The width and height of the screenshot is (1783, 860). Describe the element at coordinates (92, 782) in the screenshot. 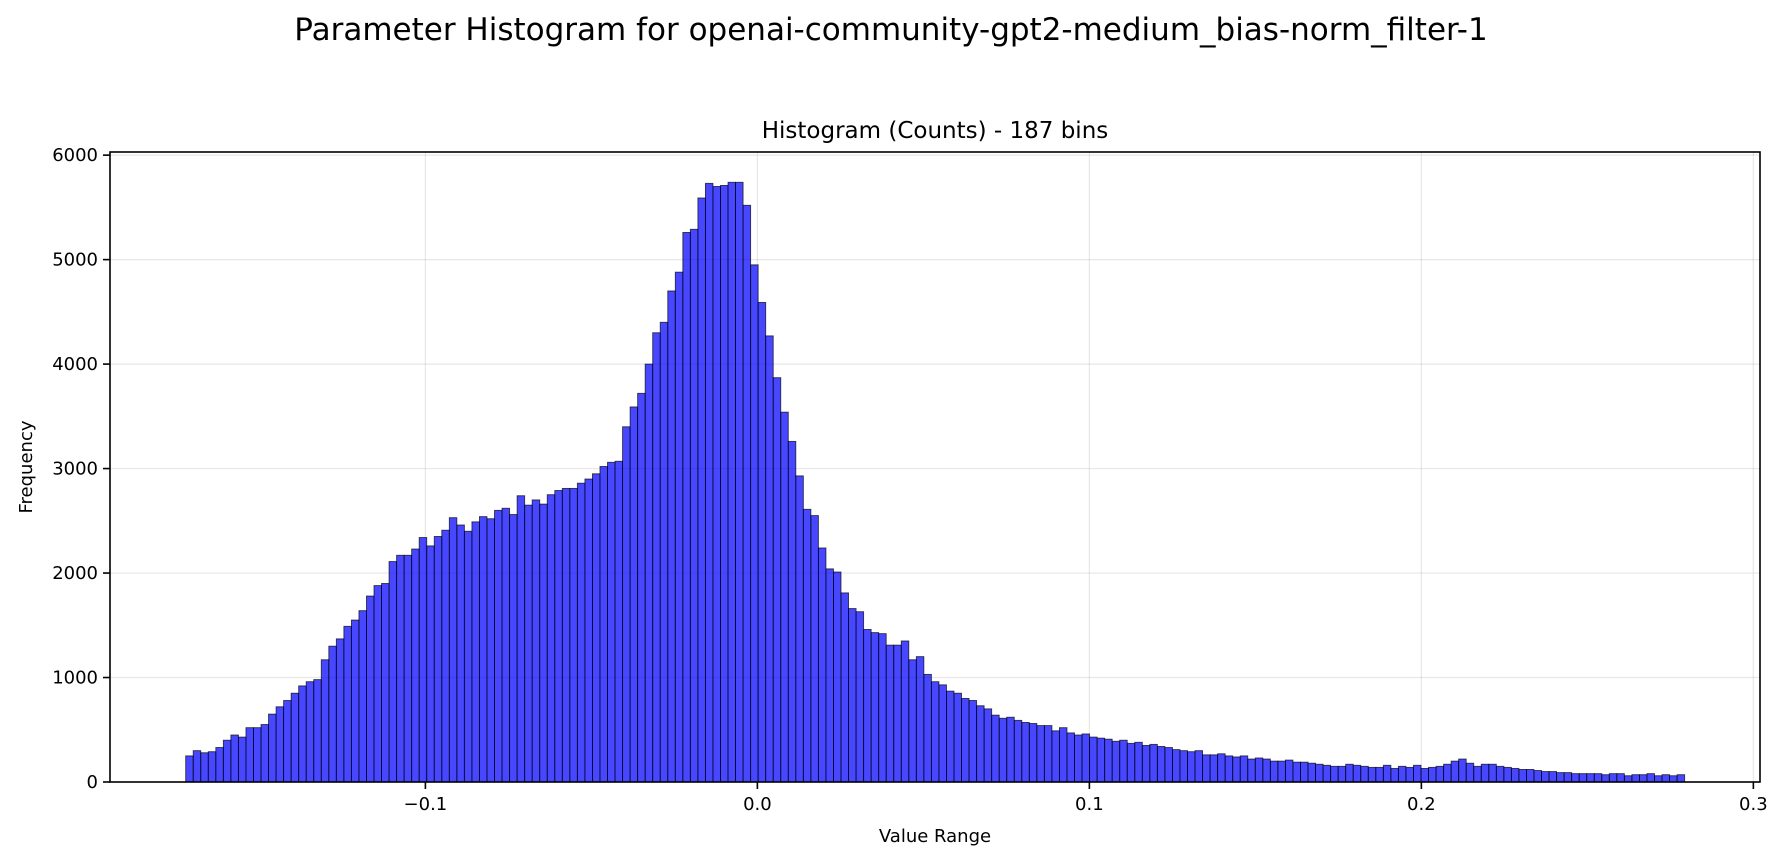

I see `y-tick-label: 0` at that location.